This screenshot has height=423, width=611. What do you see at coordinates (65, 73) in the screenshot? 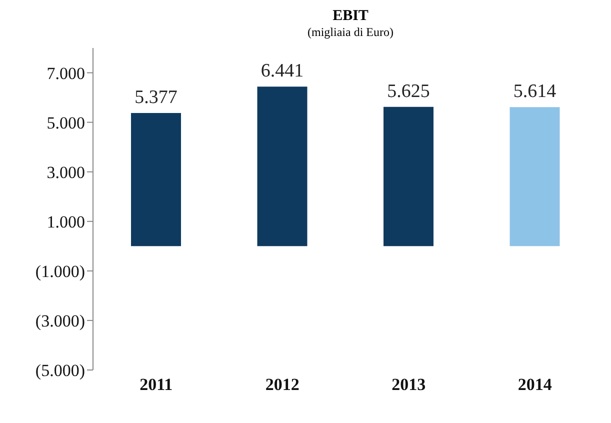
I see `y-tick-label: 7.000` at bounding box center [65, 73].